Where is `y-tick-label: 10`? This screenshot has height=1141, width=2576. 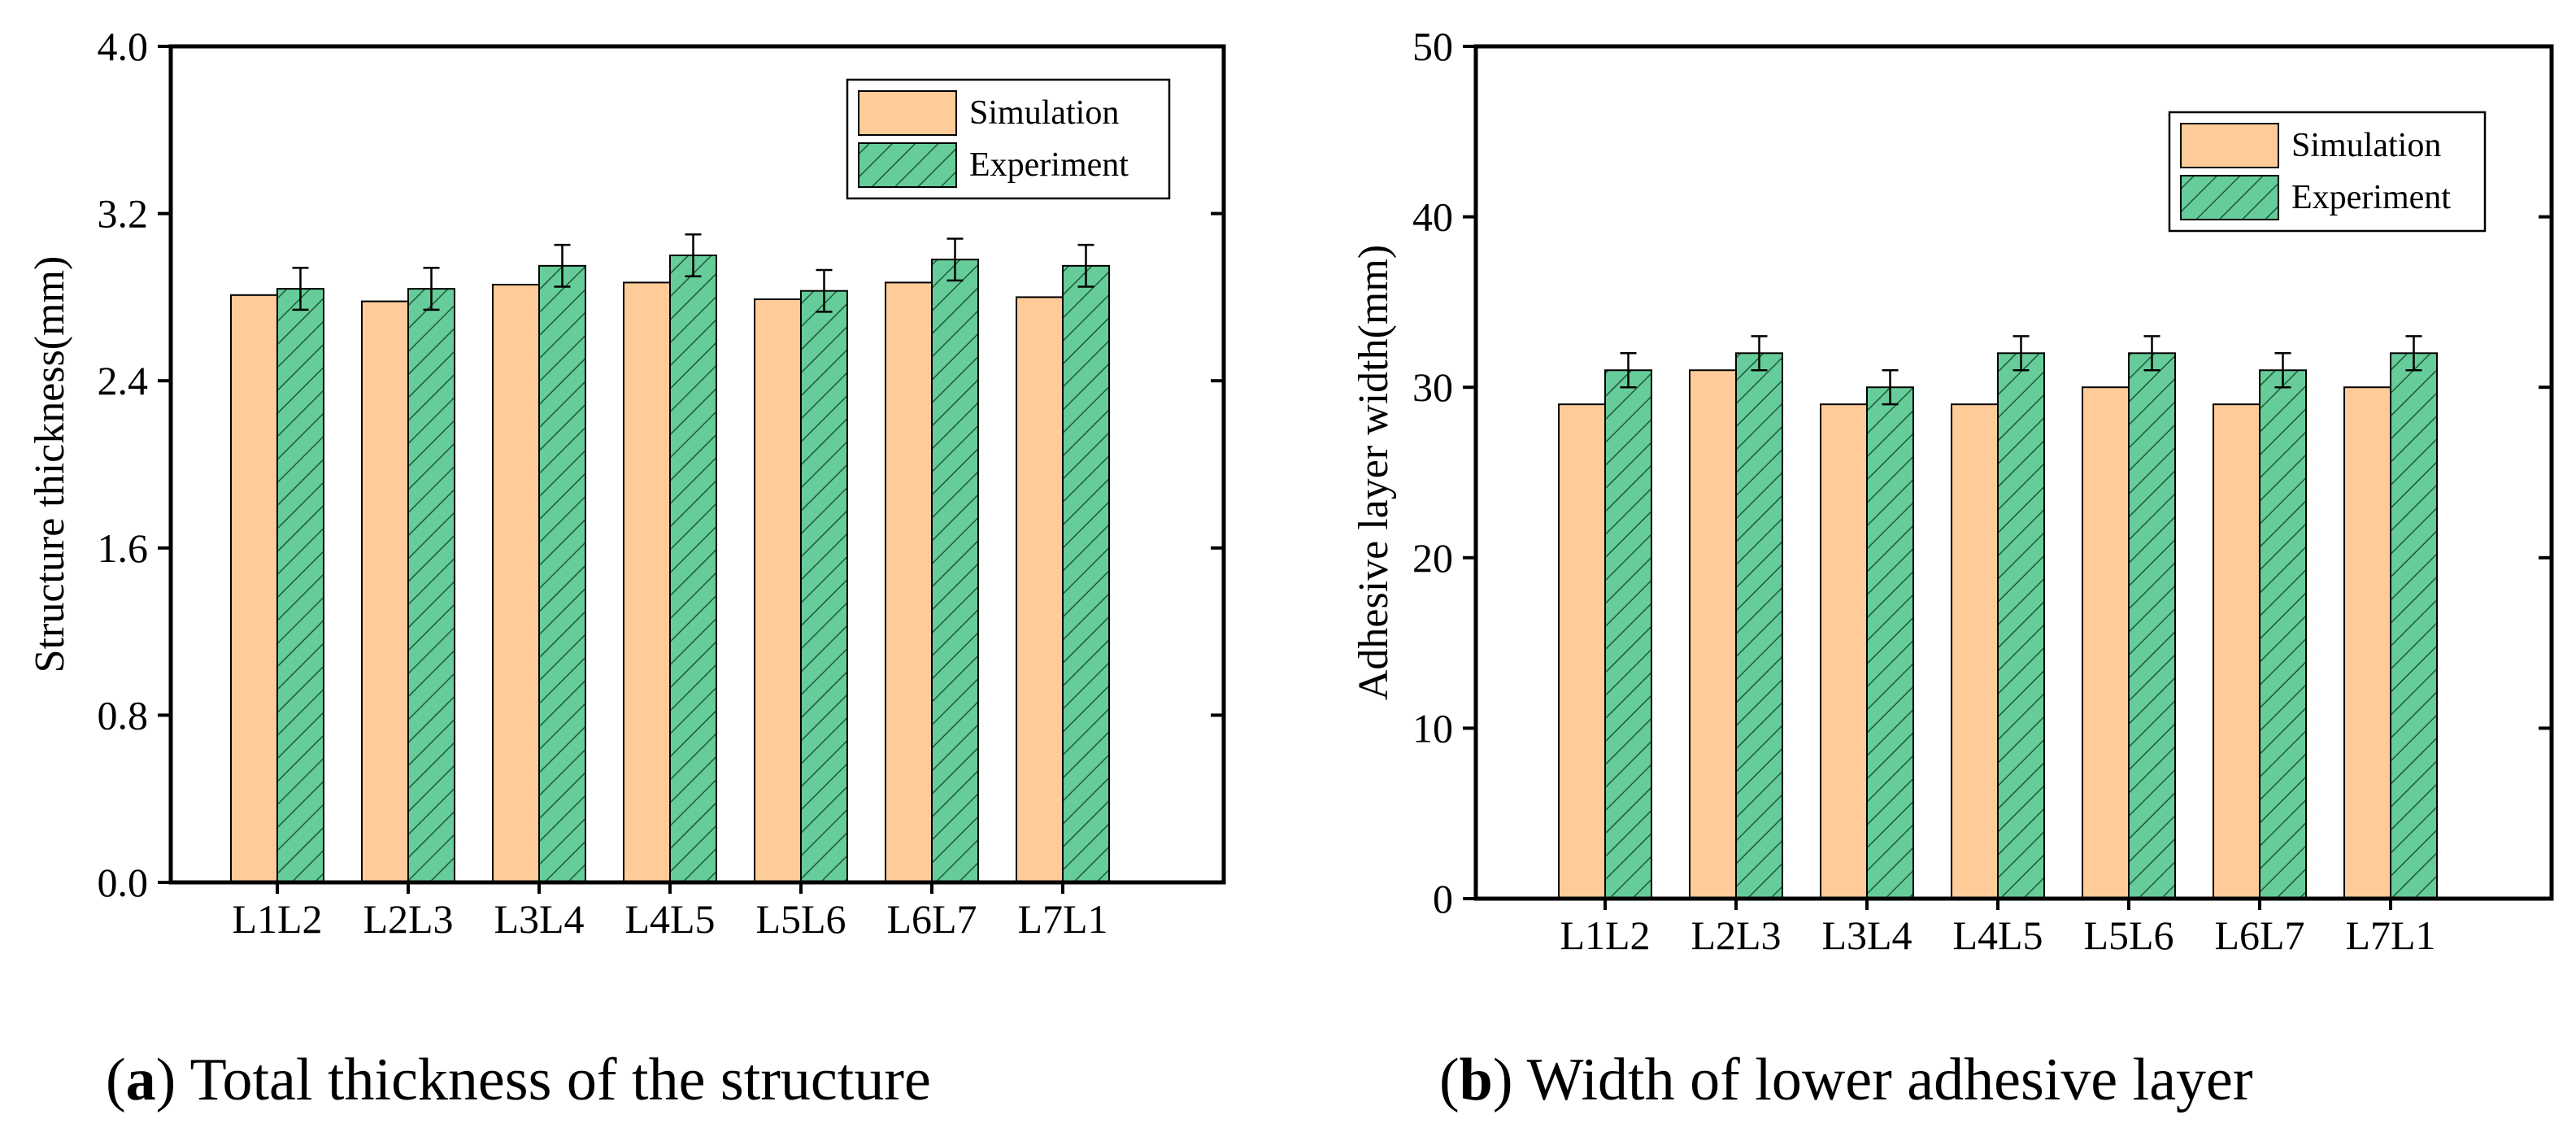
y-tick-label: 10 is located at coordinates (1433, 728).